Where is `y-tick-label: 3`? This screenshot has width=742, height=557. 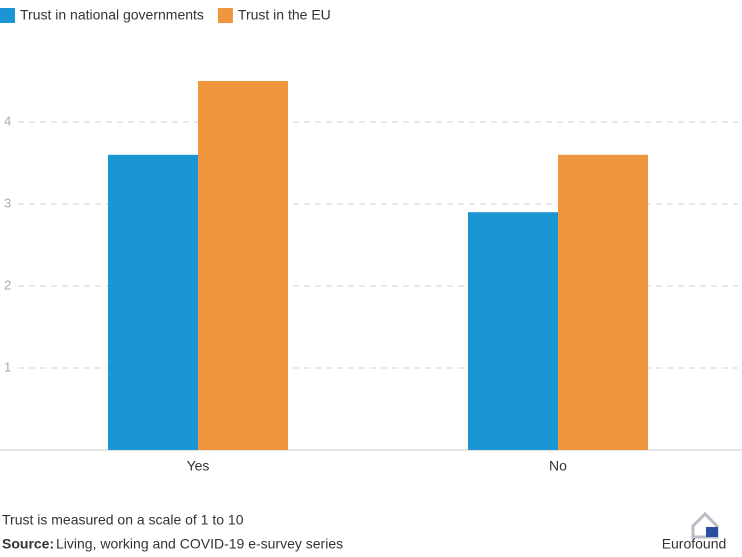
y-tick-label: 3 is located at coordinates (7, 202).